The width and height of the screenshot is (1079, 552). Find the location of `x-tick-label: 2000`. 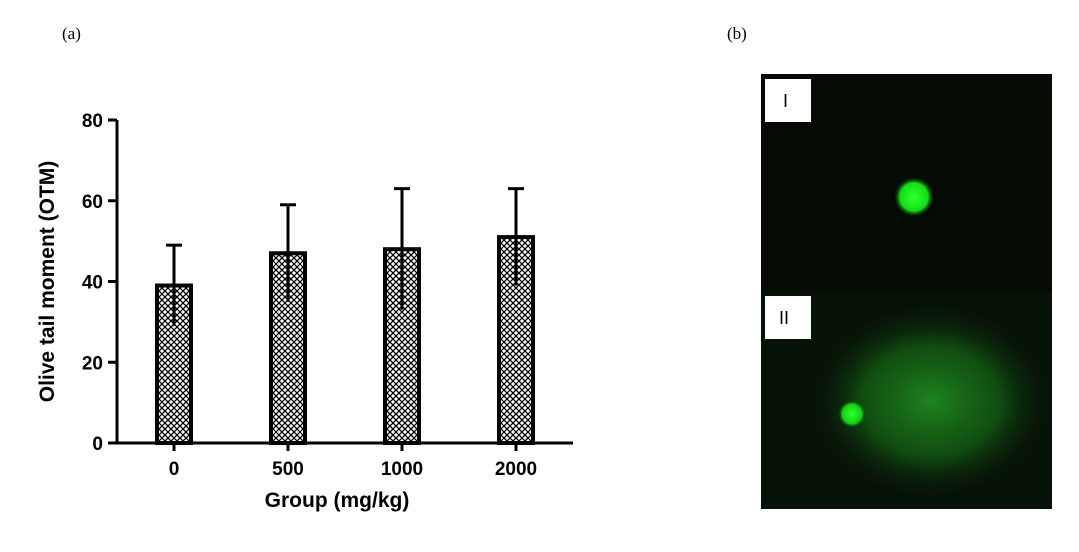

x-tick-label: 2000 is located at coordinates (516, 469).